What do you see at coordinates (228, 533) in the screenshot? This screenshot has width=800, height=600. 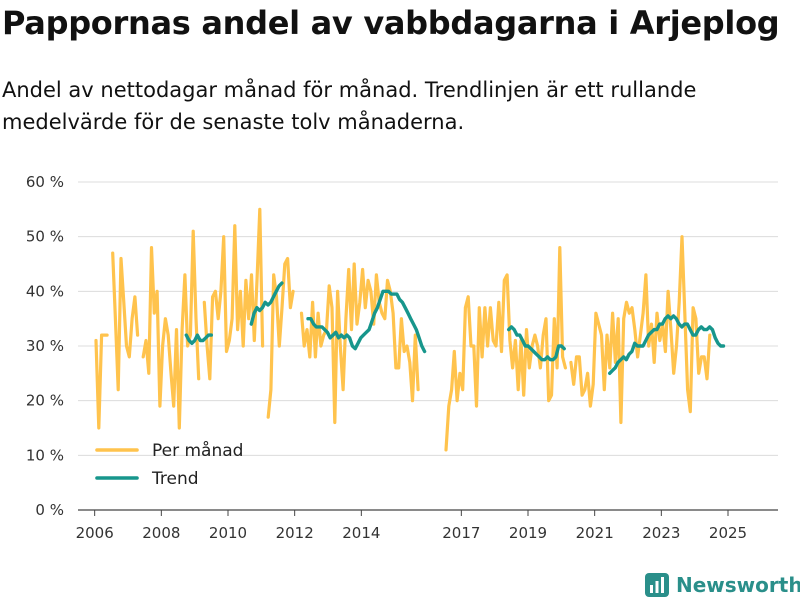 I see `x-tick-label: 2010` at bounding box center [228, 533].